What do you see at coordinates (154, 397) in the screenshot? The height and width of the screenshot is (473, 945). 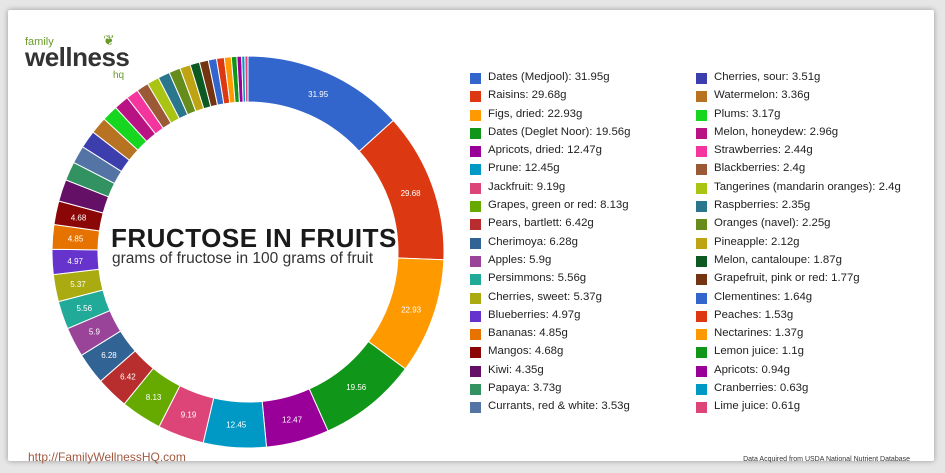 I see `donut-slice-label-7: 8.13` at bounding box center [154, 397].